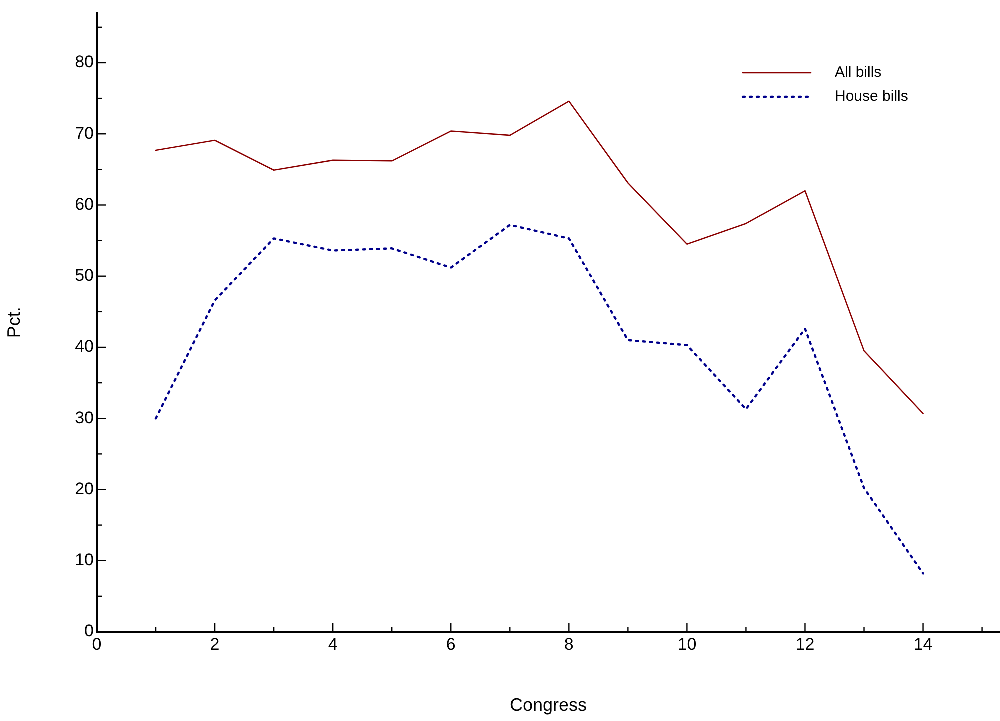 Image resolution: width=1000 pixels, height=721 pixels. I want to click on legend-label: All bills, so click(858, 73).